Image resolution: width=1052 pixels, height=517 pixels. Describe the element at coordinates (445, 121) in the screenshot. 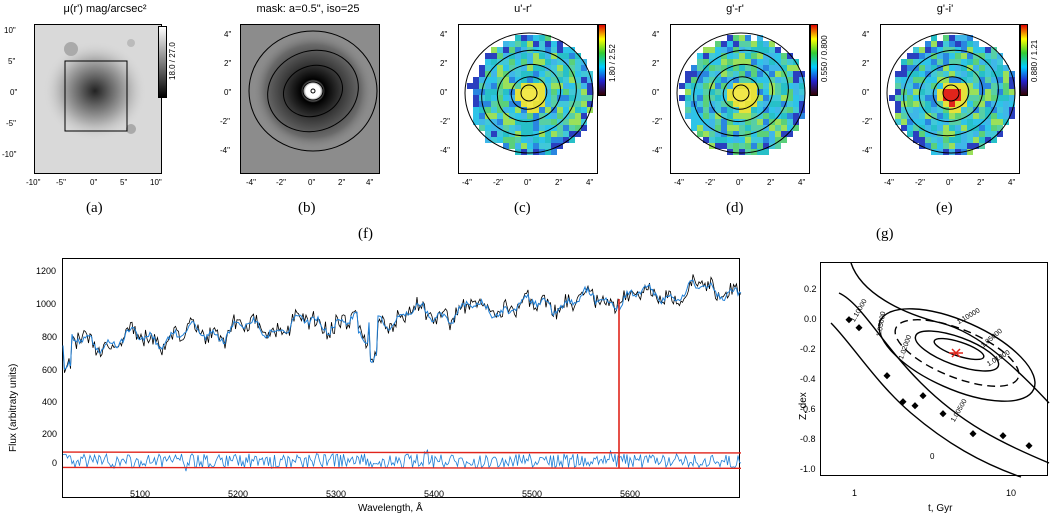

I see `panel-c-ytick: -2"` at that location.